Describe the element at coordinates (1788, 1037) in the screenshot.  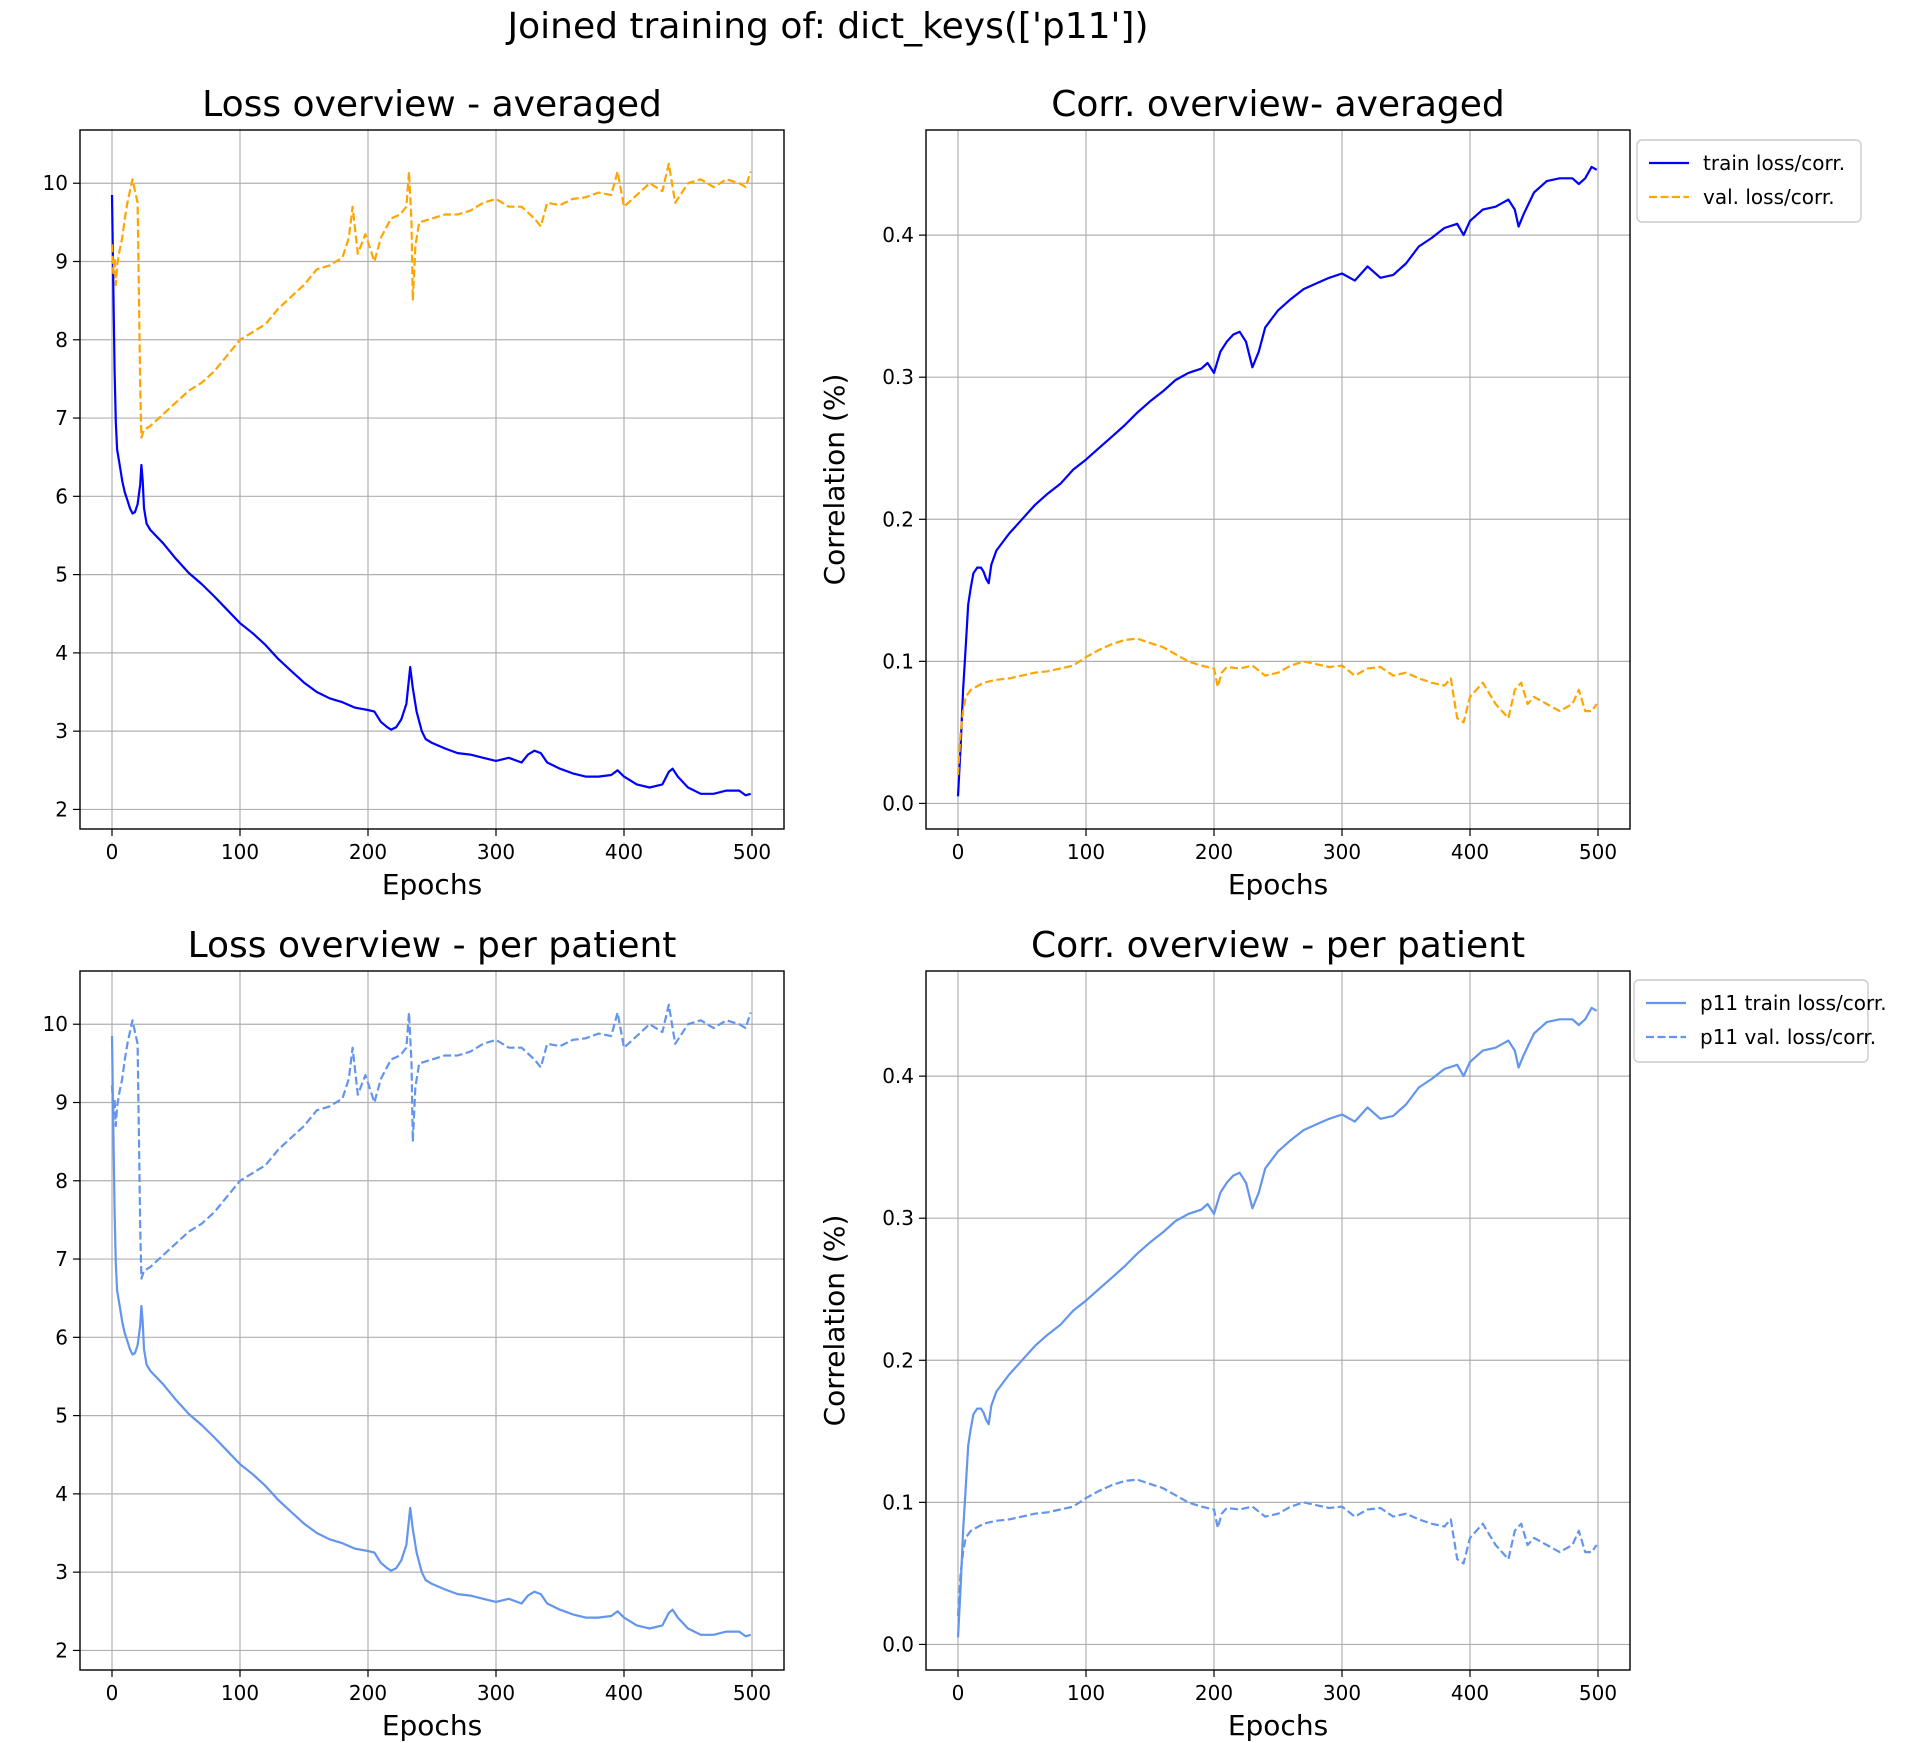
I see `legend-label: p11 val. loss/corr.` at that location.